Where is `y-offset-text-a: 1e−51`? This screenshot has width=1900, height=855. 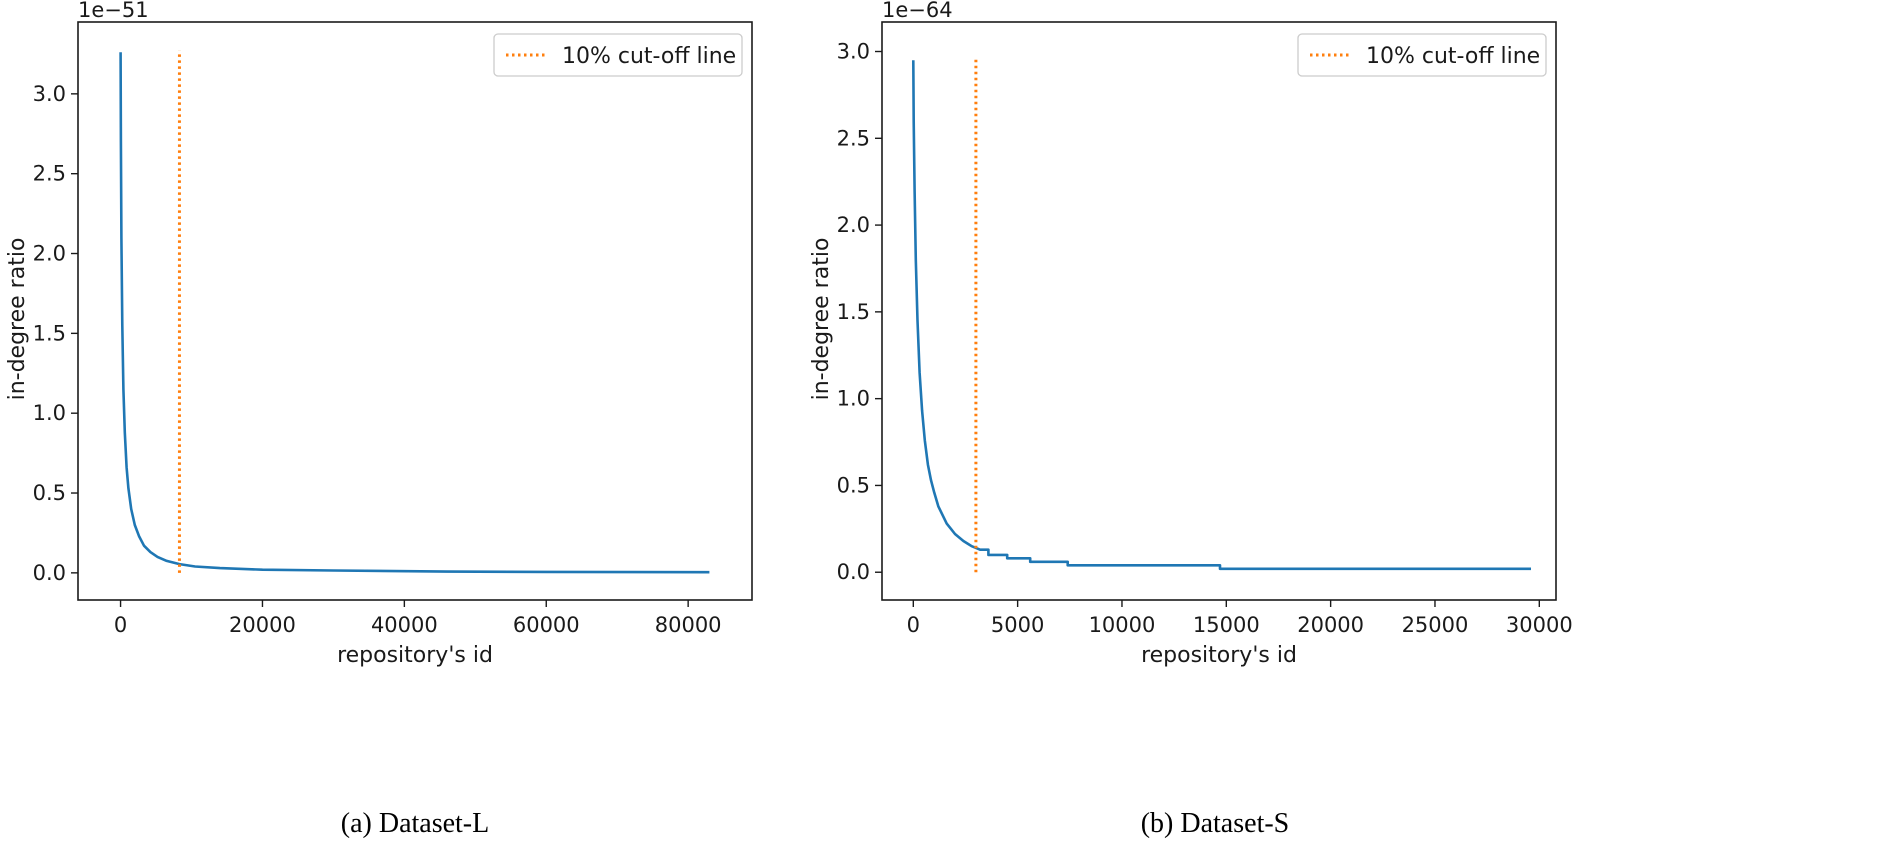 y-offset-text-a: 1e−51 is located at coordinates (113, 11).